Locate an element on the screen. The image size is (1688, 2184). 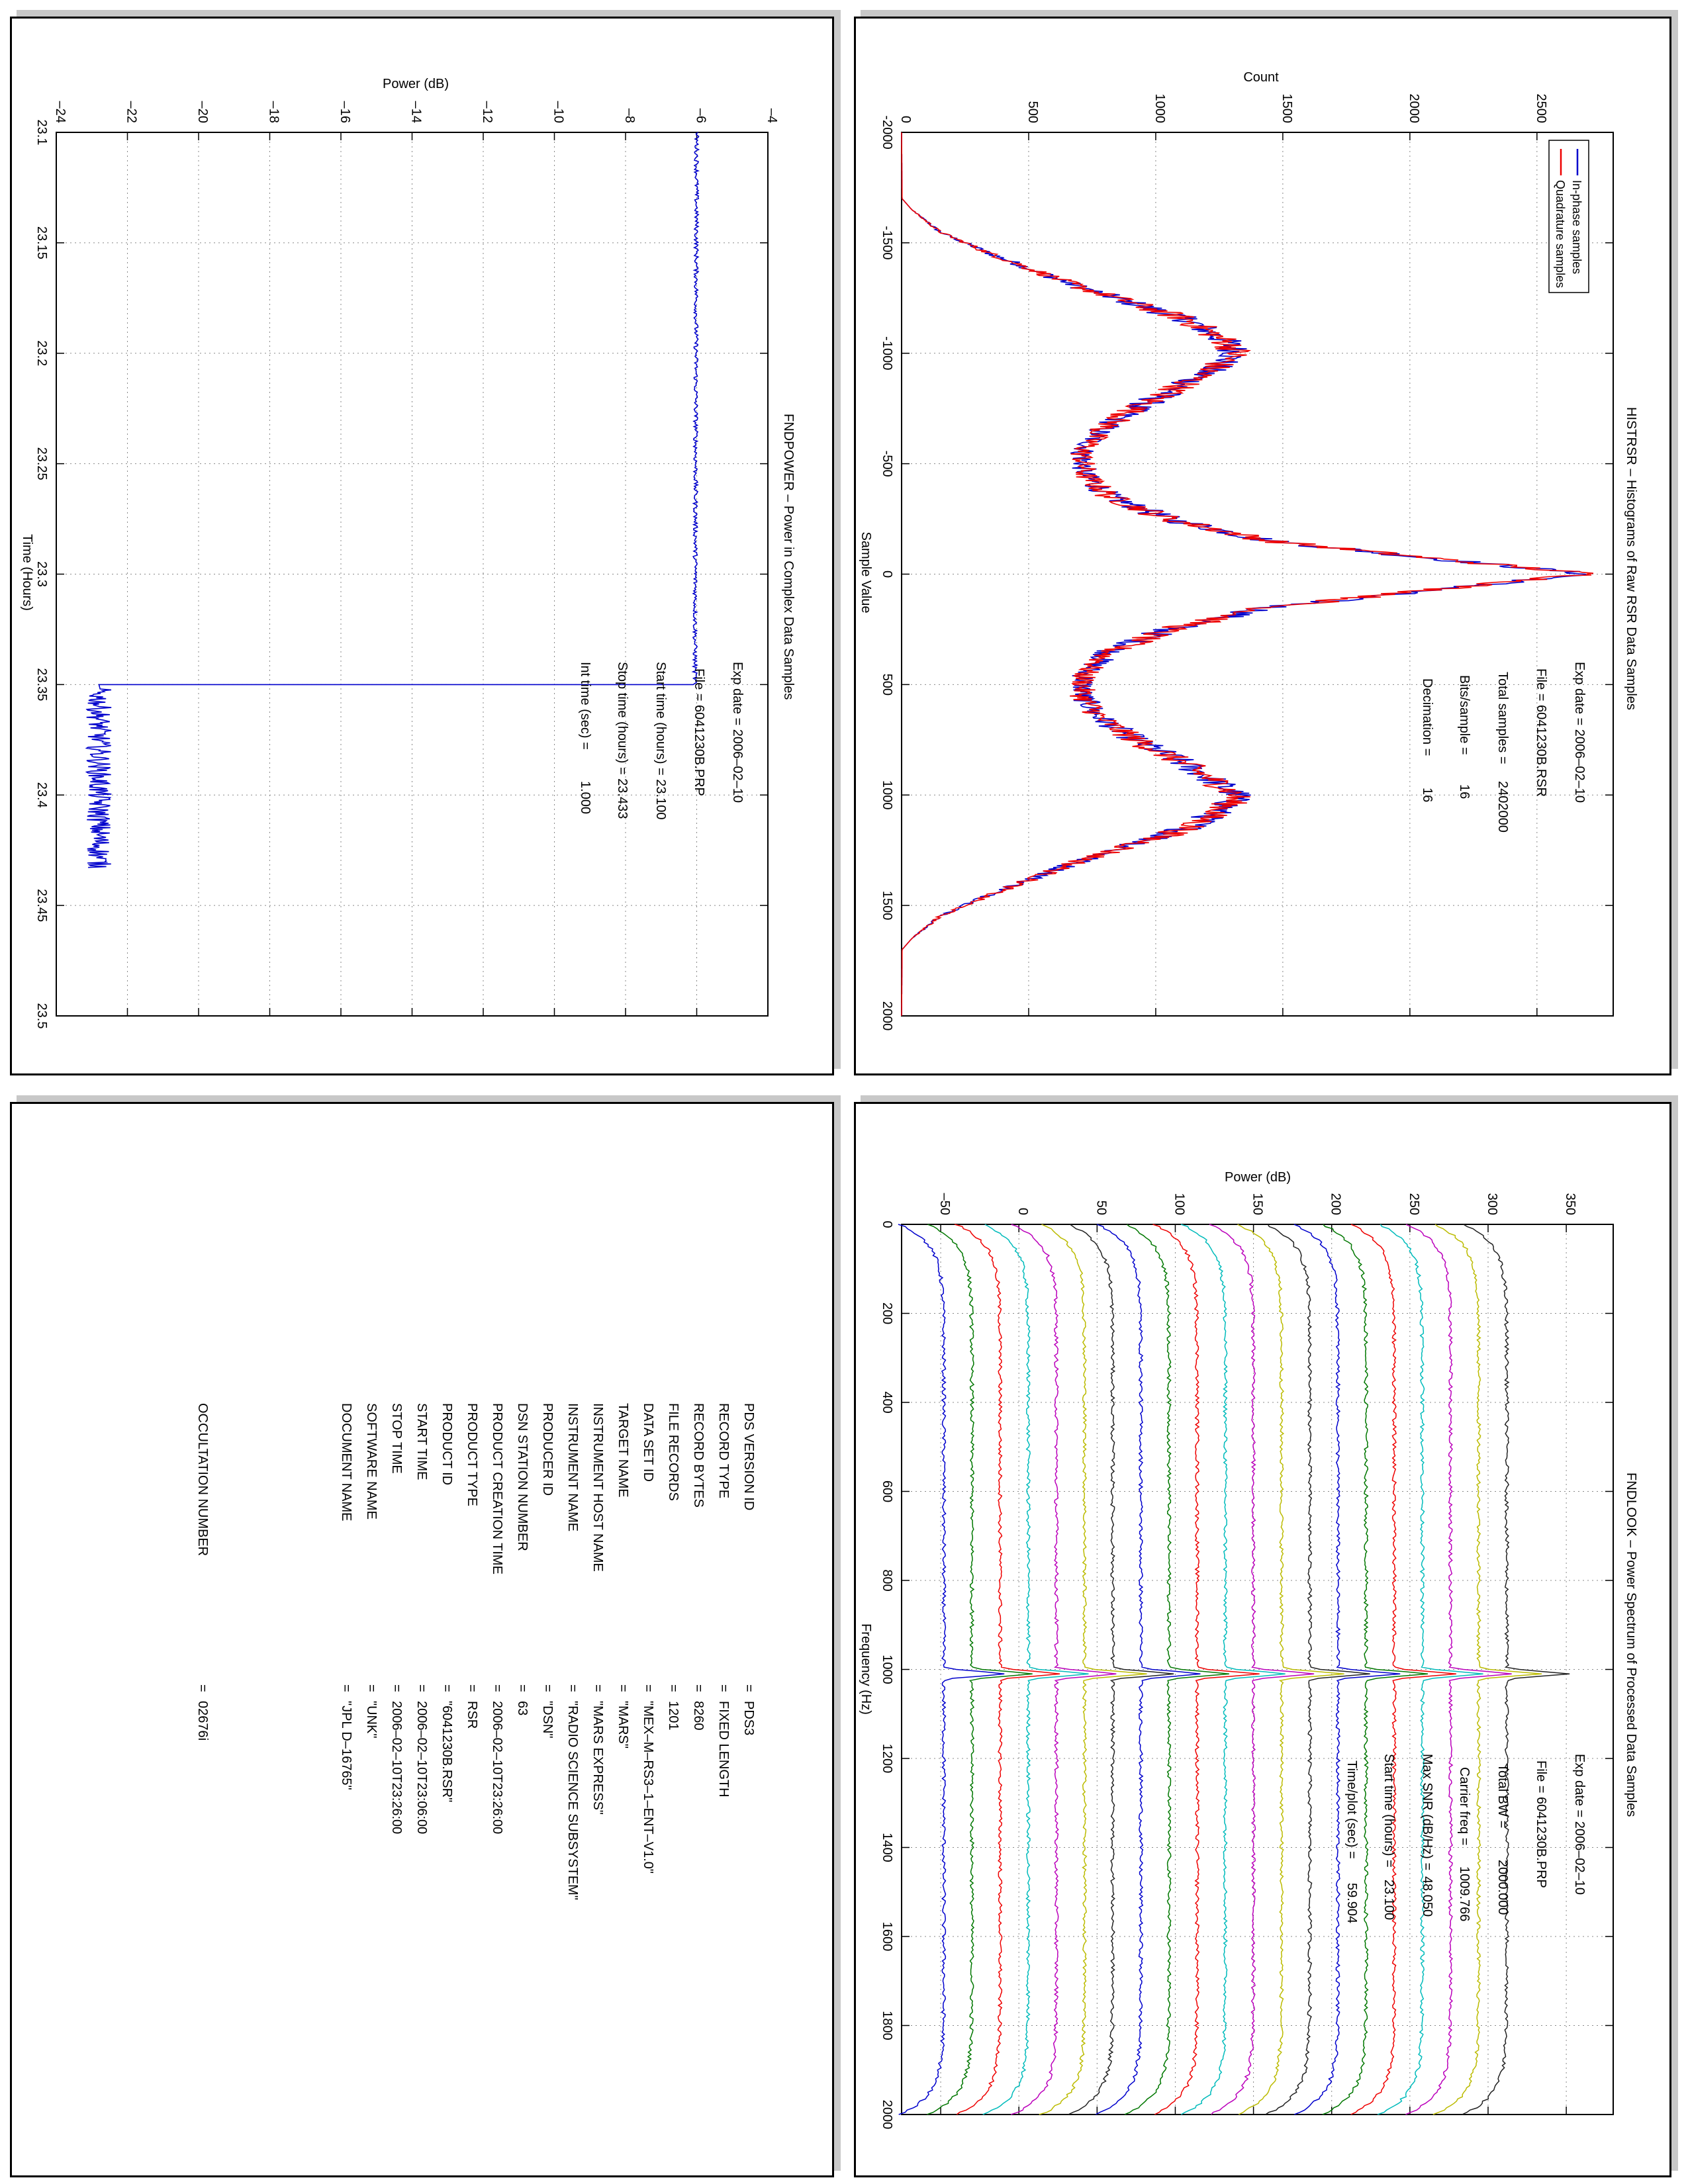
label-value: "DSN" is located at coordinates (547, 1720).